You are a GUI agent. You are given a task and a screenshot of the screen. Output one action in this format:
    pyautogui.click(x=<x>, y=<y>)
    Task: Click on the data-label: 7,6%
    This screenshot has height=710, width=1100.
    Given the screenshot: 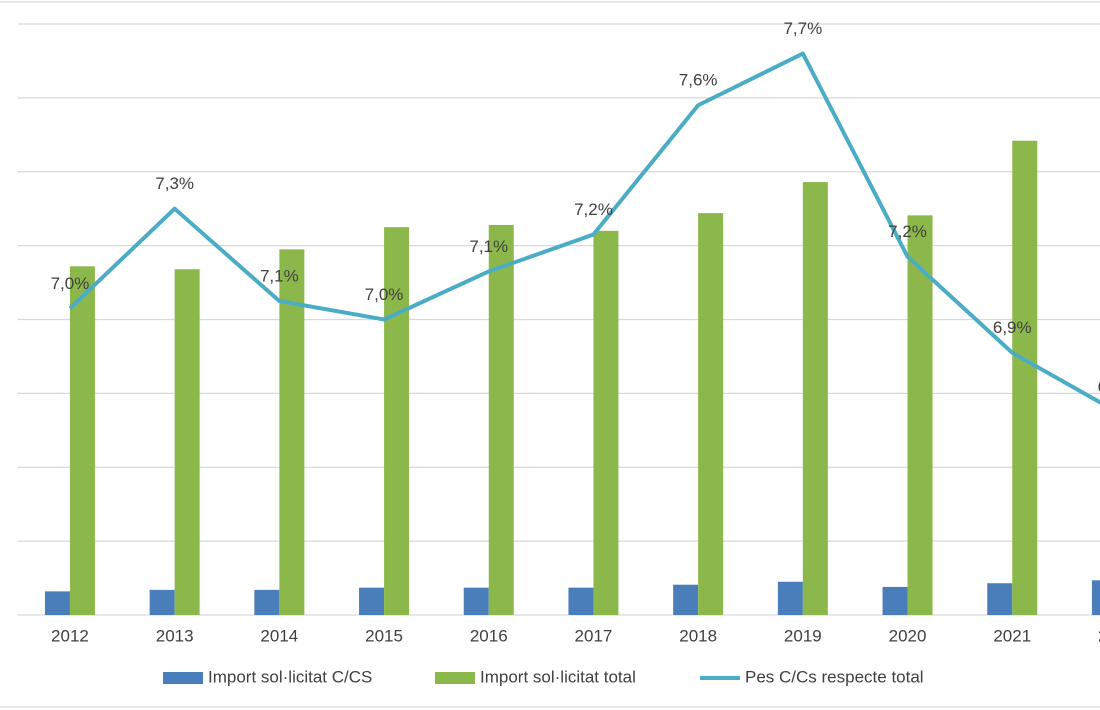 What is the action you would take?
    pyautogui.click(x=698, y=80)
    